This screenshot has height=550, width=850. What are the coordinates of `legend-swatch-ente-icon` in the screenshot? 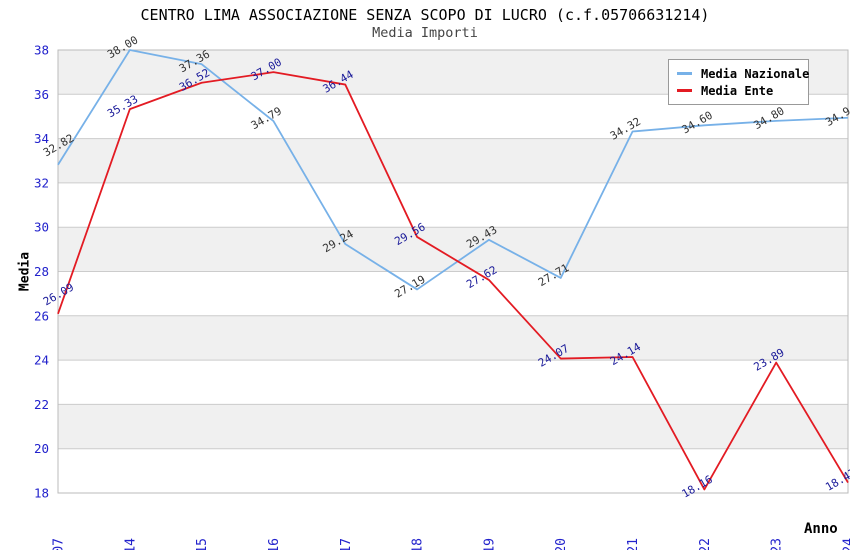 It's located at (684, 90).